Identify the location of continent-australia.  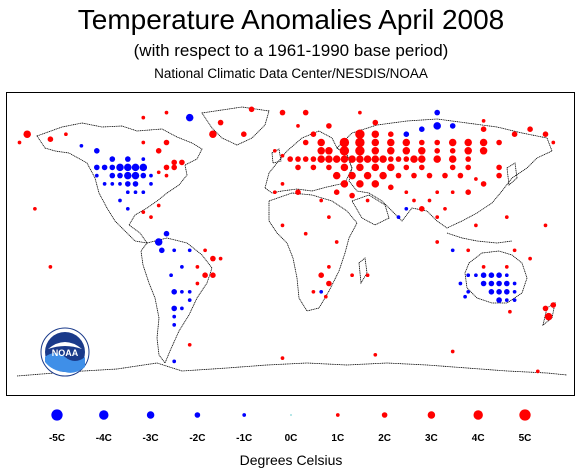
(496, 277).